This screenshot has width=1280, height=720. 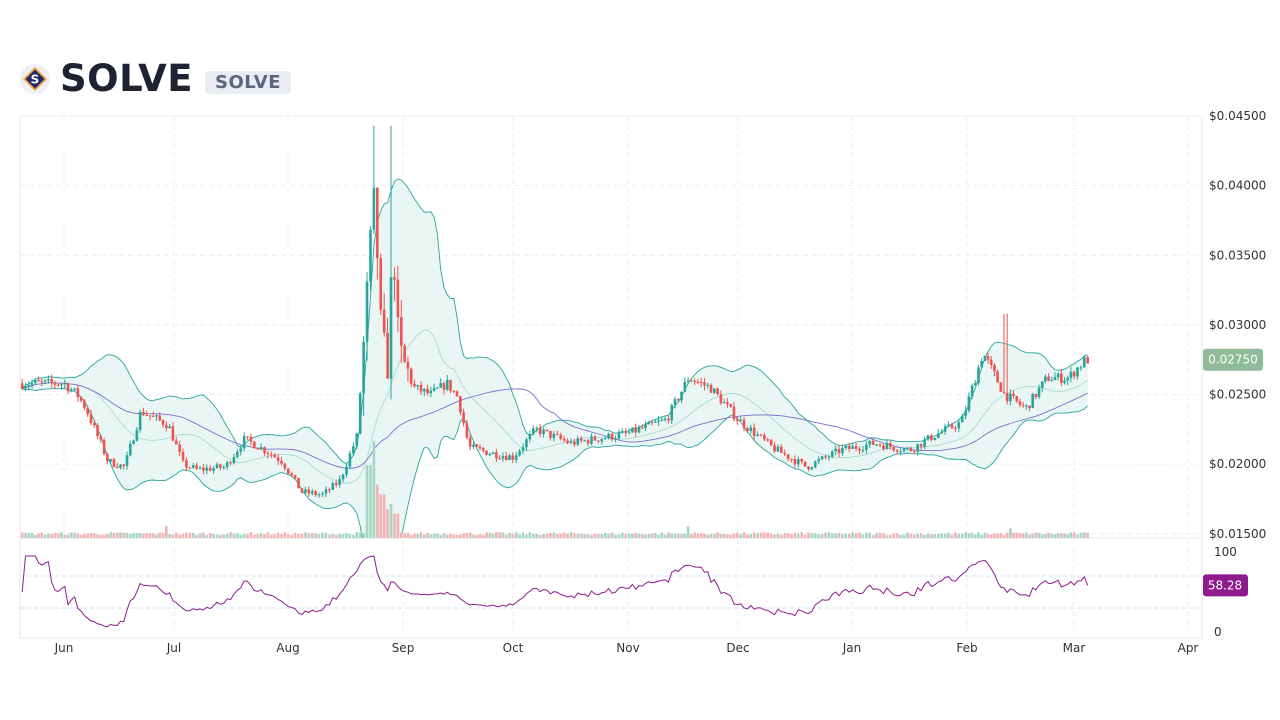 What do you see at coordinates (1233, 359) in the screenshot?
I see `last-price-badge` at bounding box center [1233, 359].